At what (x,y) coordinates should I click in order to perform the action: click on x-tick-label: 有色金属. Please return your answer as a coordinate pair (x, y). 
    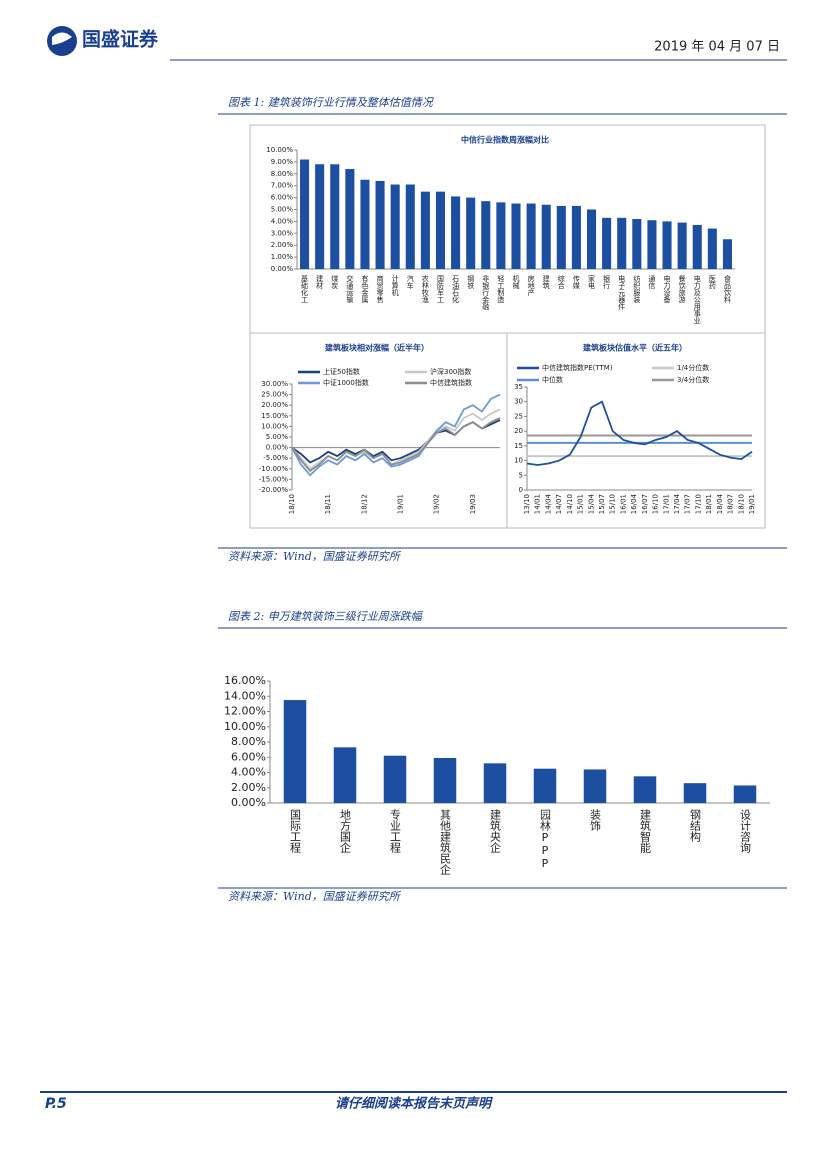
    Looking at the image, I should click on (365, 289).